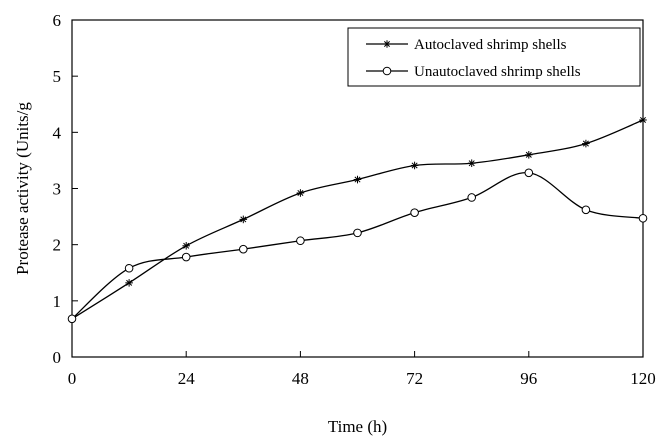 This screenshot has height=441, width=671. Describe the element at coordinates (643, 378) in the screenshot. I see `x-tick-label: 120` at that location.